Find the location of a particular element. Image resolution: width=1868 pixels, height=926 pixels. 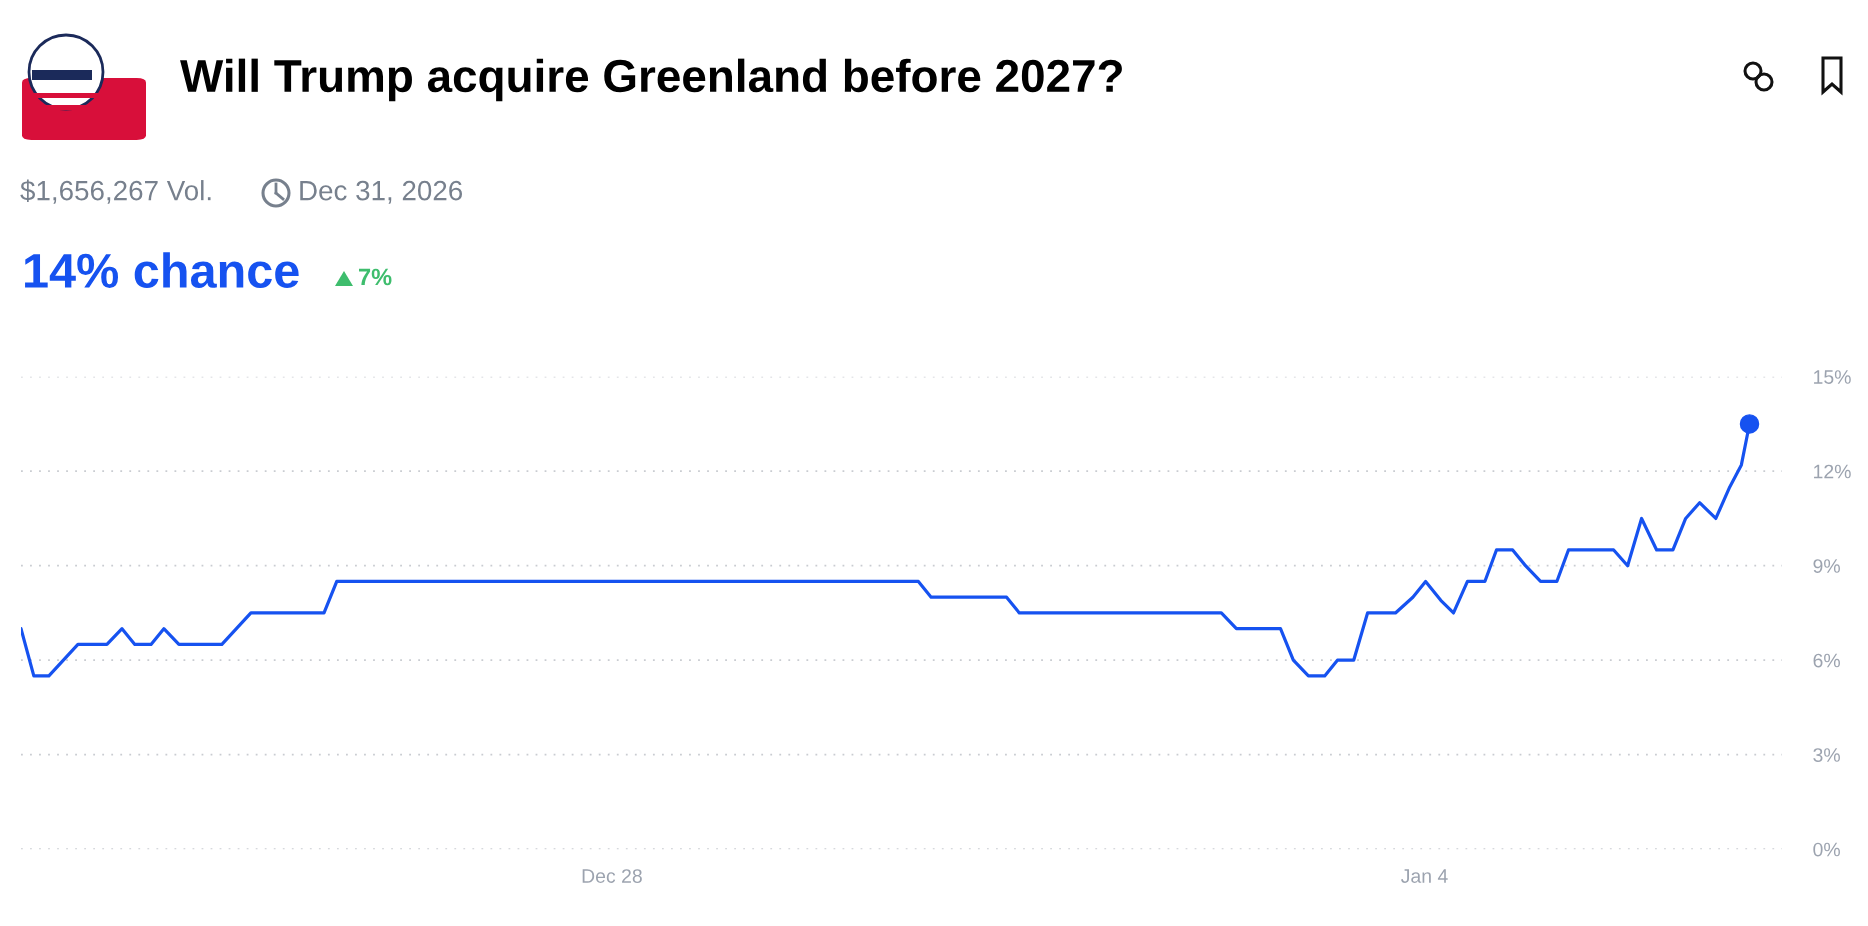

x-tick-label: Jan 4 is located at coordinates (1424, 876).